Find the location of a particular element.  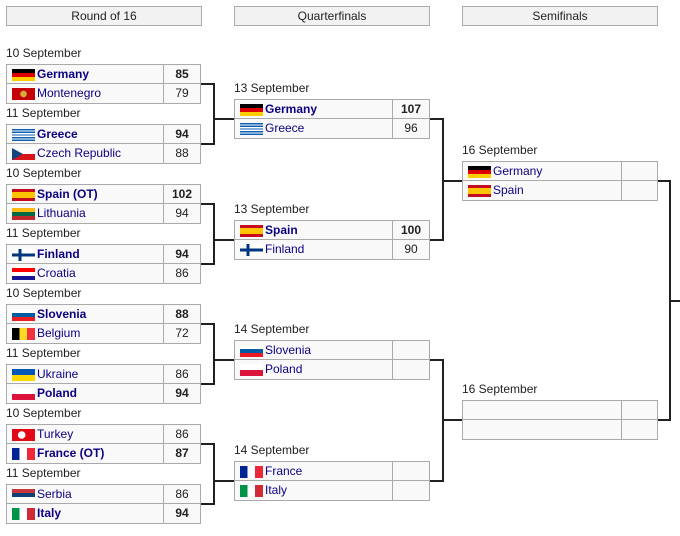

team-row: Finland 90 is located at coordinates (332, 250).